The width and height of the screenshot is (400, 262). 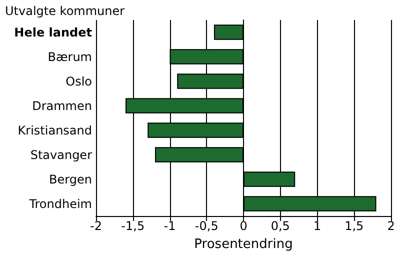 I want to click on x-tick-label: 2, so click(x=391, y=226).